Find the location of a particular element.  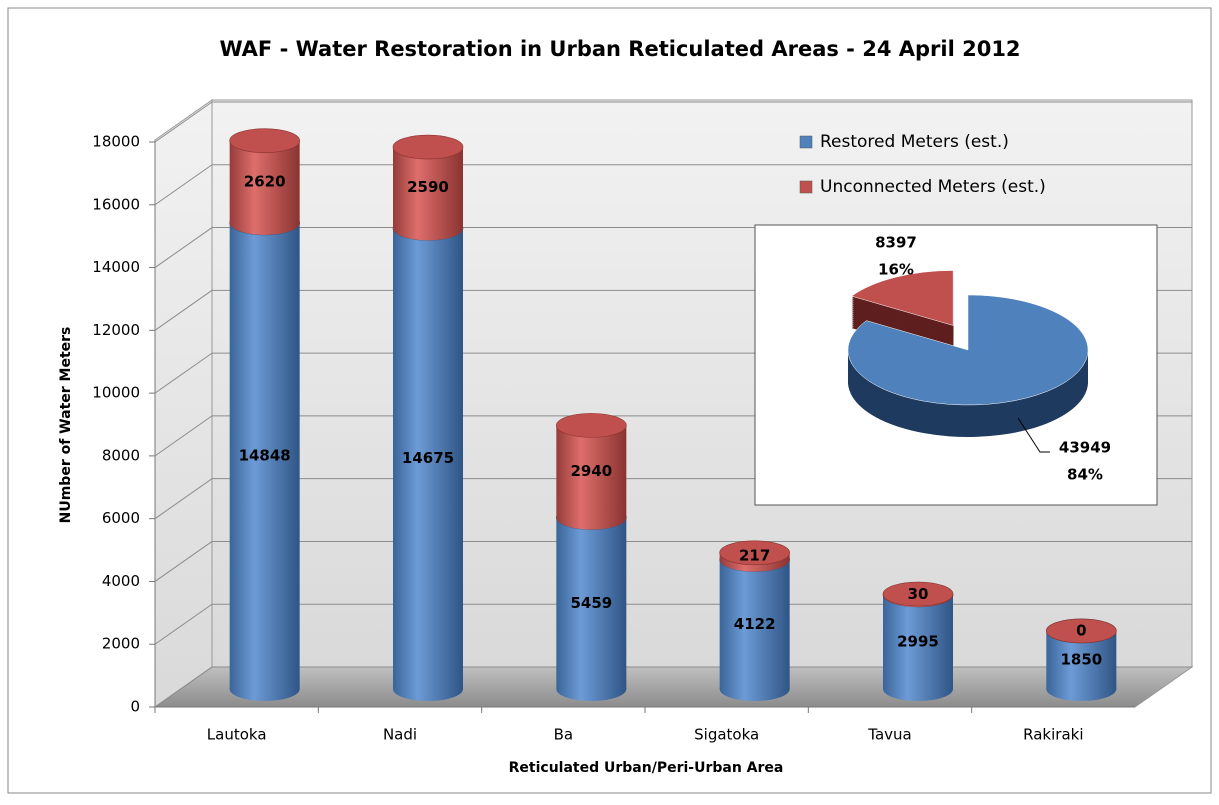

pie-share-label: 84% is located at coordinates (1085, 475).